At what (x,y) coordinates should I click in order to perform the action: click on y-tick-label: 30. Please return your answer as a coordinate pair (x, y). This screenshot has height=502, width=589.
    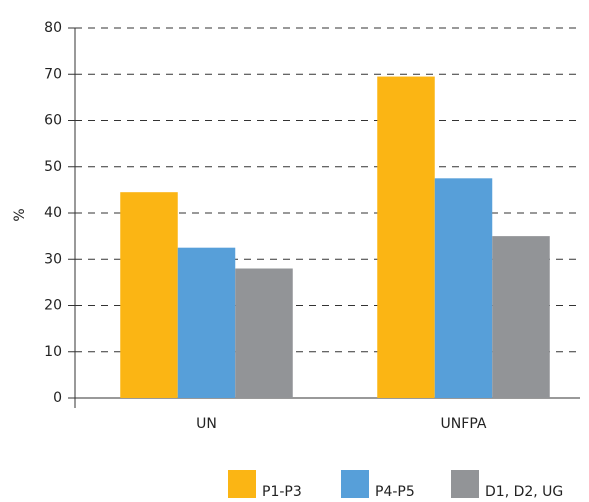
    Looking at the image, I should click on (53, 259).